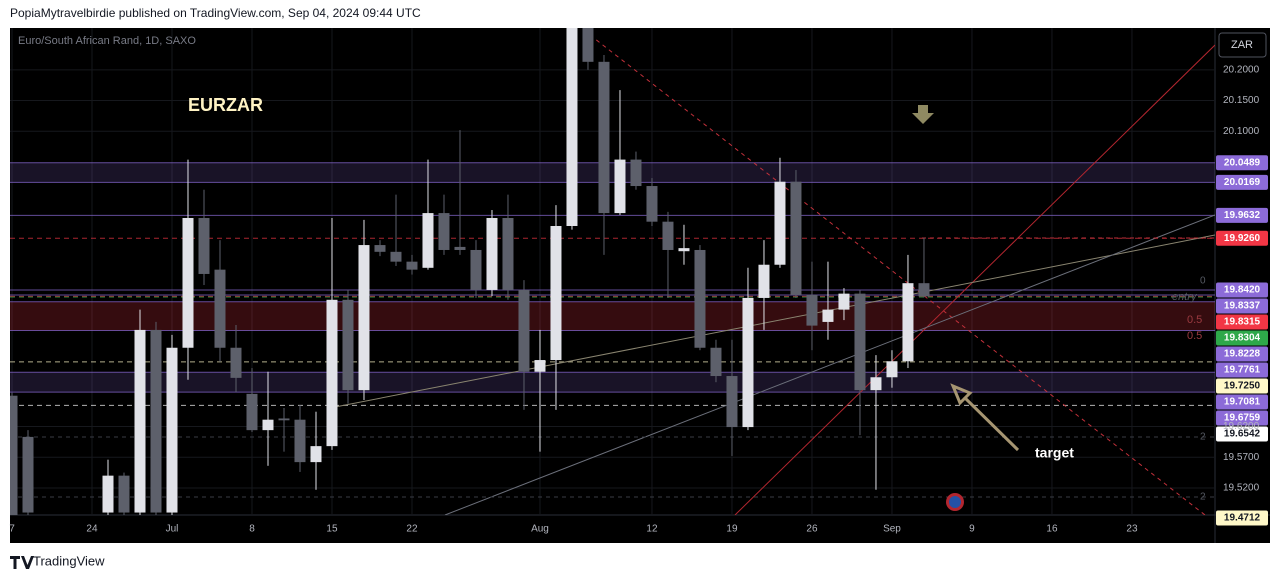 The height and width of the screenshot is (584, 1281). What do you see at coordinates (1241, 69) in the screenshot?
I see `y-tick-label: 20.2000` at bounding box center [1241, 69].